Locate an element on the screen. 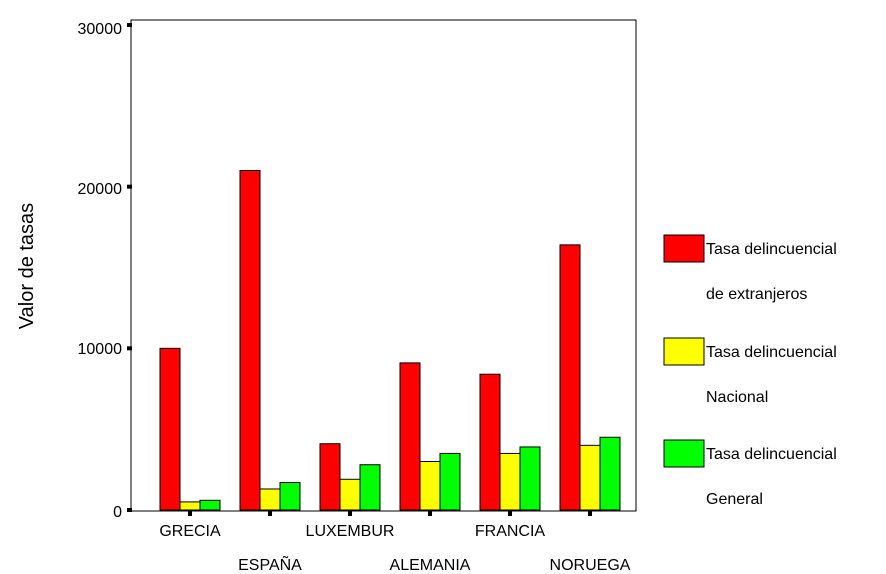 This screenshot has height=574, width=886. legend-label-1: de extranjeros is located at coordinates (756, 294).